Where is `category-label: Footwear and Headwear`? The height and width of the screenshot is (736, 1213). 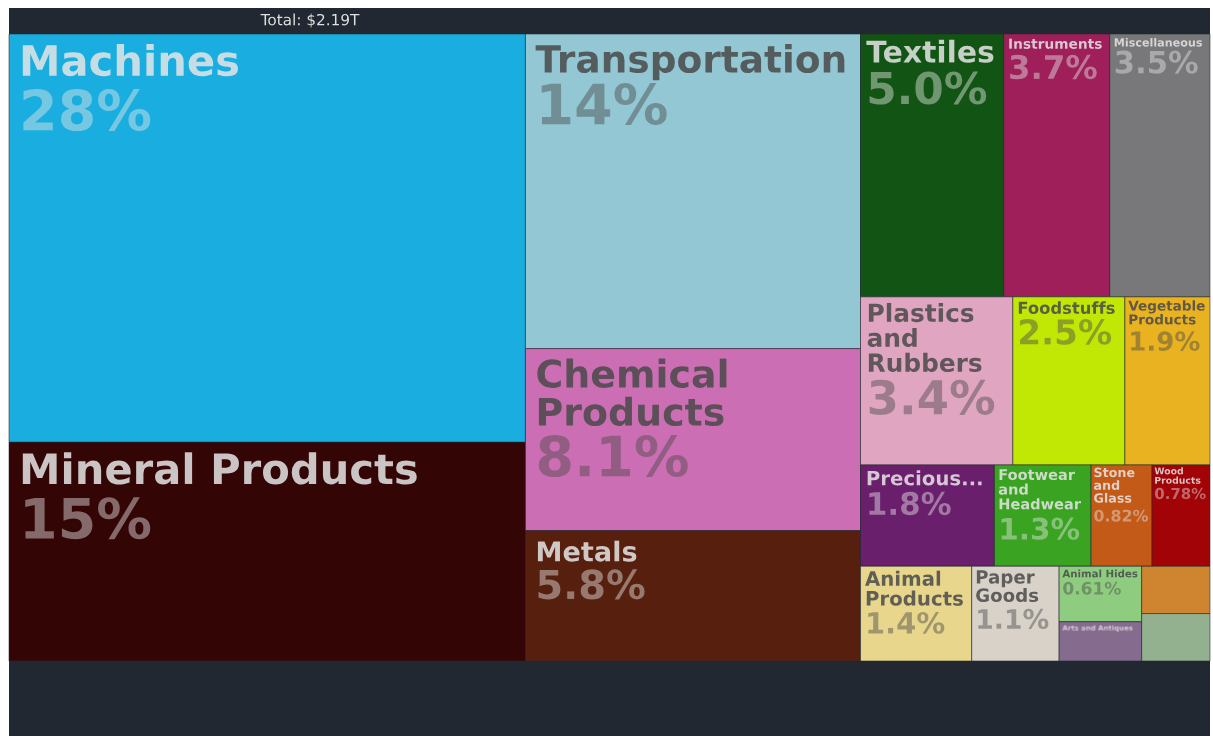
category-label: Footwear and Headwear is located at coordinates (1039, 489).